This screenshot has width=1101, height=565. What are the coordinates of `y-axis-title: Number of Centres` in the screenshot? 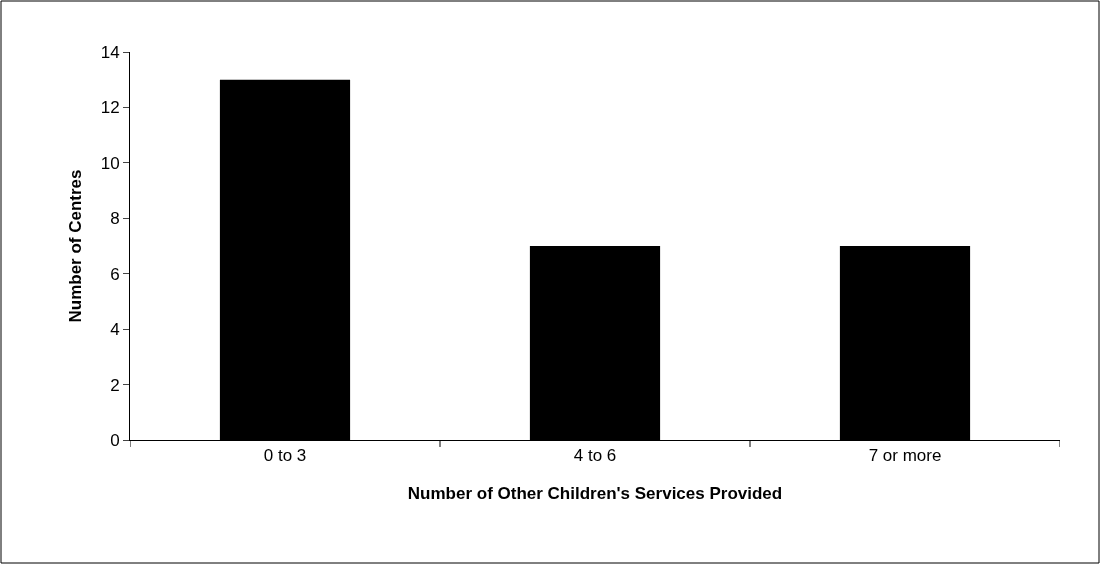 It's located at (76, 246).